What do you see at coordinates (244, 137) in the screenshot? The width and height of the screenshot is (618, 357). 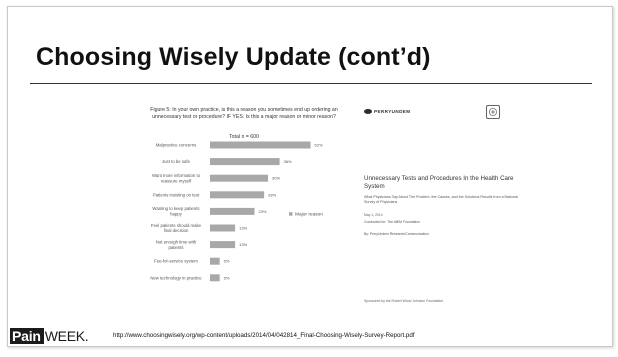 I see `figure-total: Total n = 600` at bounding box center [244, 137].